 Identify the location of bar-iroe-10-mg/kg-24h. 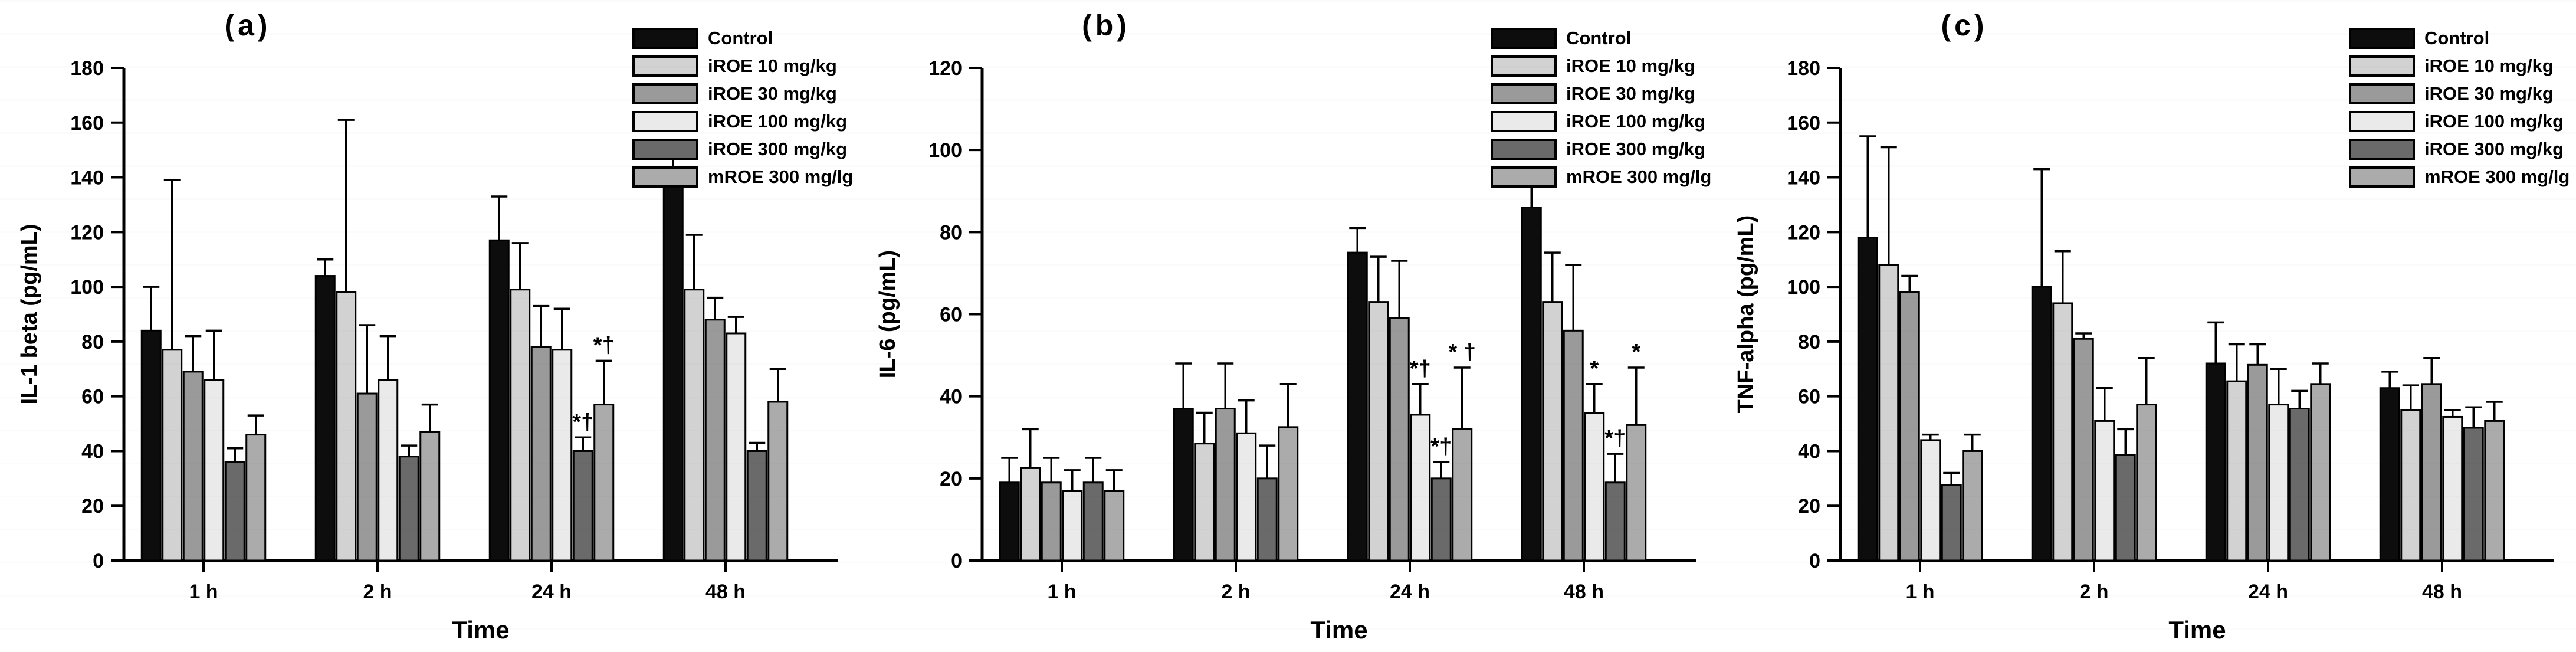
(520, 426).